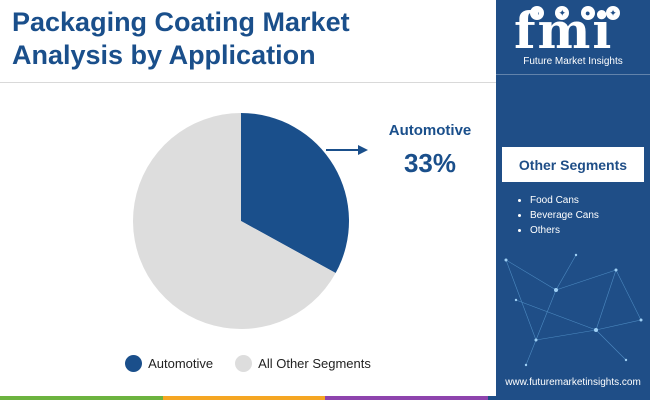 The height and width of the screenshot is (400, 650). Describe the element at coordinates (430, 163) in the screenshot. I see `callout-value: 33%` at that location.